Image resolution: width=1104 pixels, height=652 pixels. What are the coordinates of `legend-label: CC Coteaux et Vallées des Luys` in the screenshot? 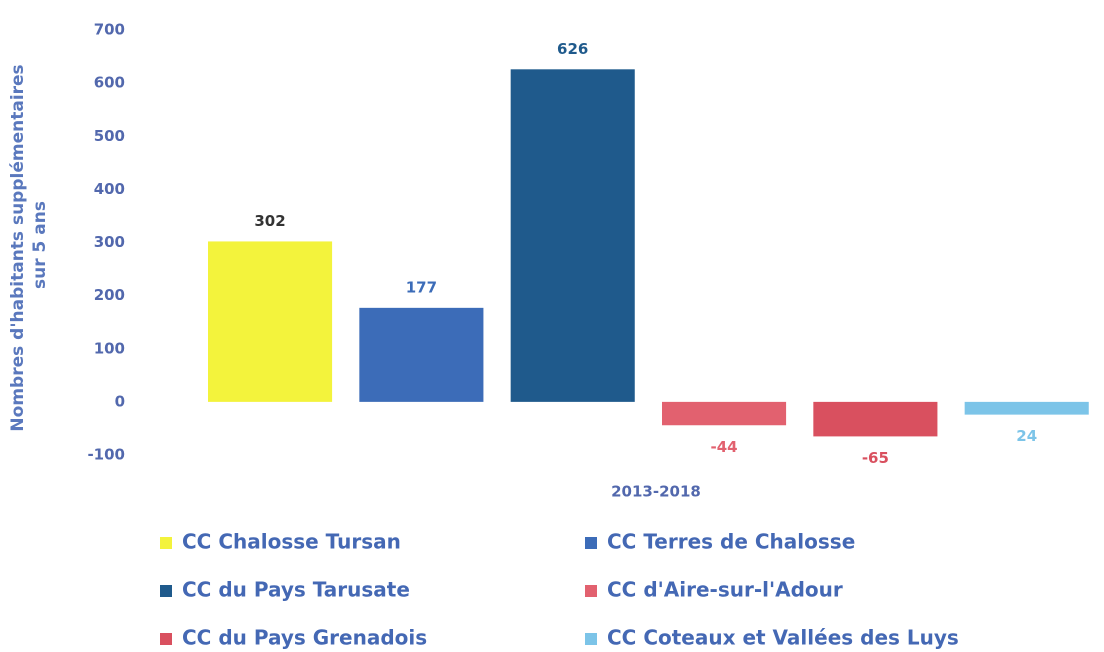 It's located at (783, 638).